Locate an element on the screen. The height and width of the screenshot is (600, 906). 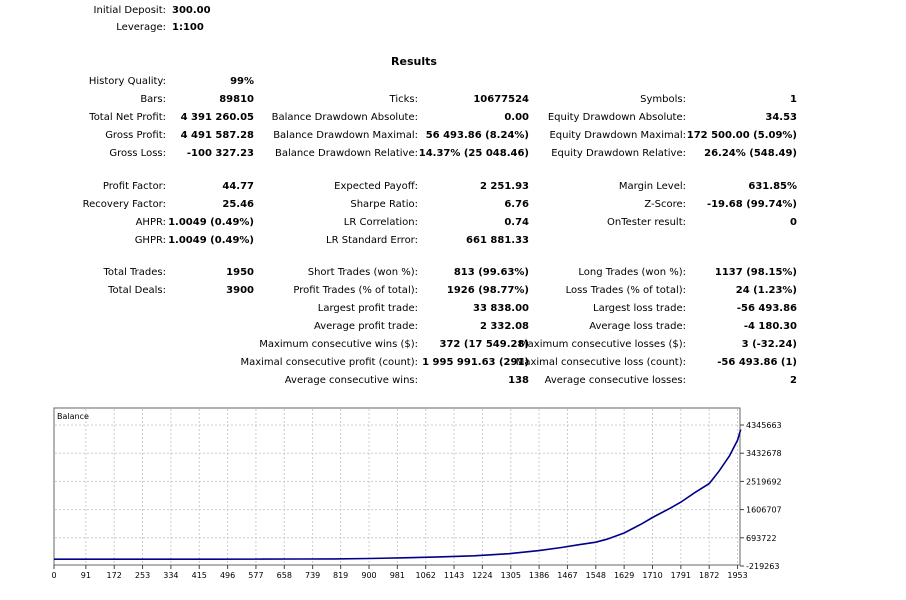
y-tick-label: 693722 is located at coordinates (761, 538).